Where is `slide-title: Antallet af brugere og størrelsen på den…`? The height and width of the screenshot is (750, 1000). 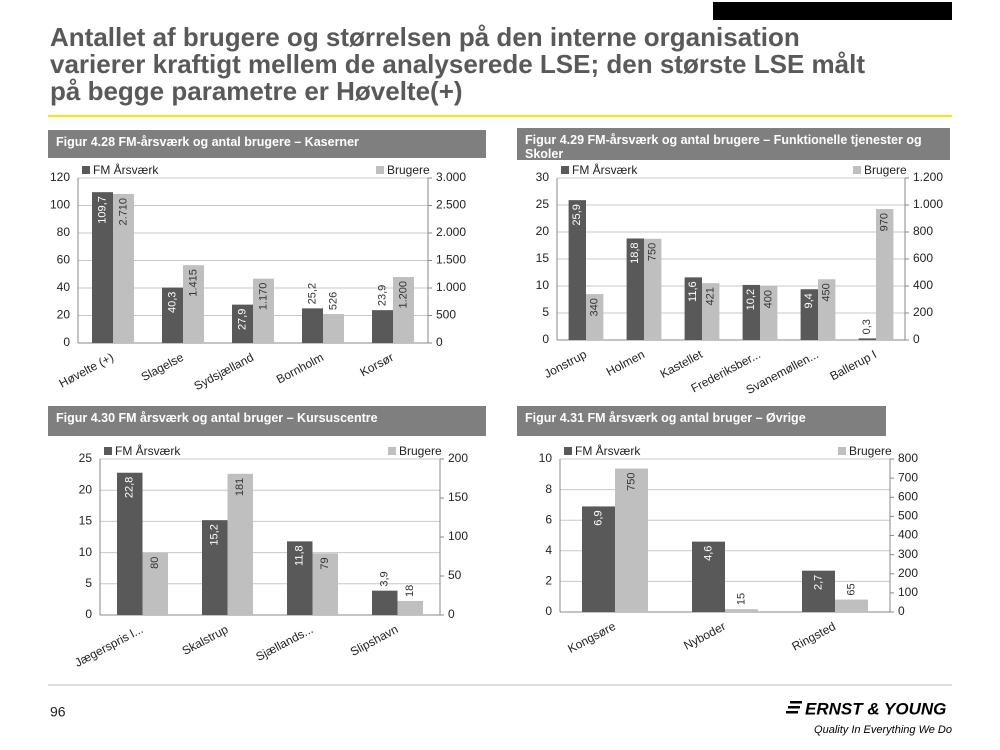 slide-title: Antallet af brugere og størrelsen på den… is located at coordinates (457, 64).